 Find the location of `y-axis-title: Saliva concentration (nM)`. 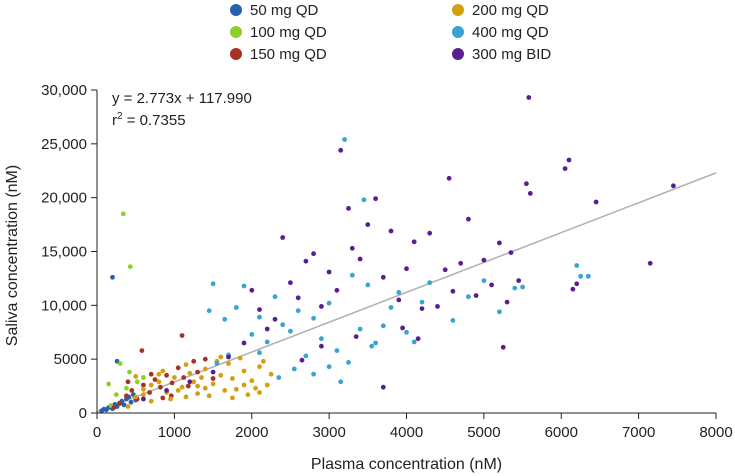

y-axis-title: Saliva concentration (nM) is located at coordinates (12, 255).